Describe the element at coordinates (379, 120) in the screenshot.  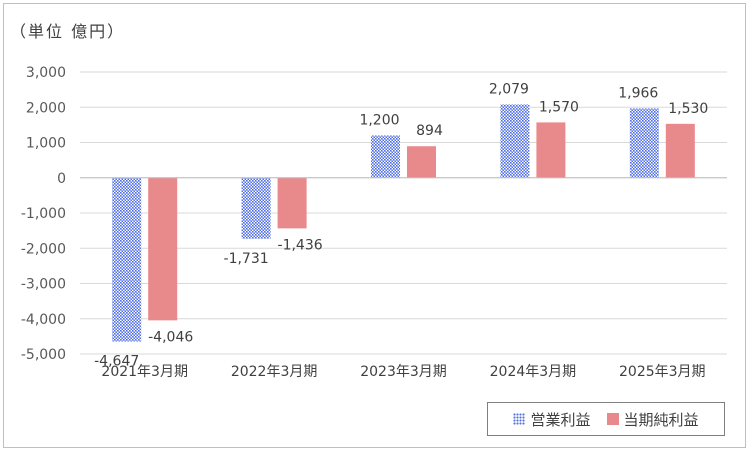
I see `data-label-operating-profit: 1,200` at that location.